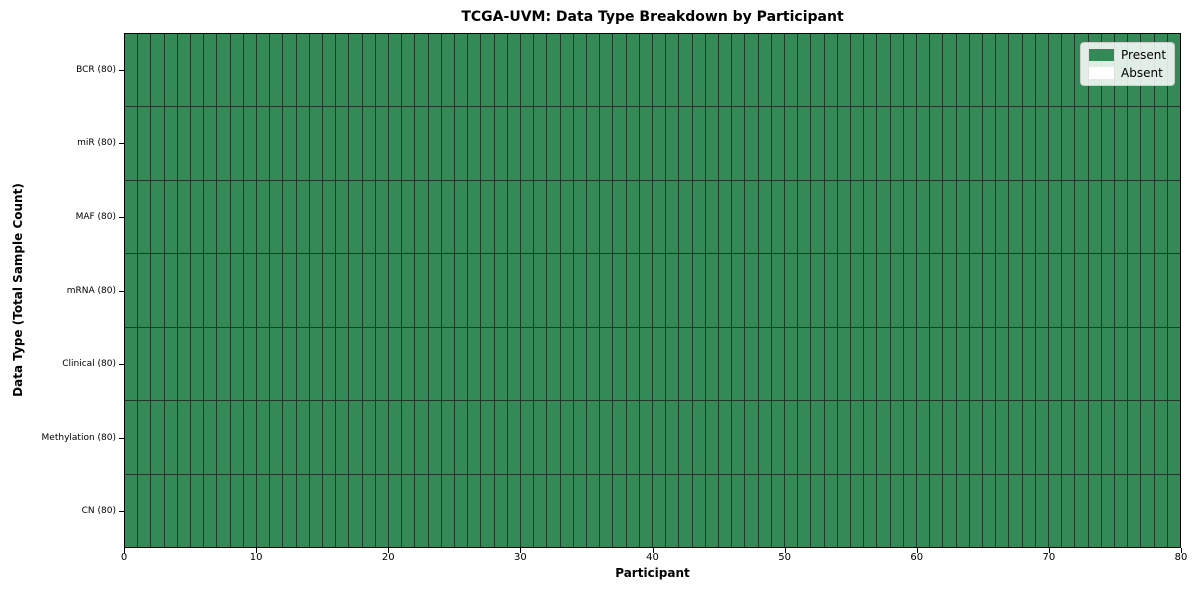  Describe the element at coordinates (1127, 73) in the screenshot. I see `legend-item-absent: Absent` at that location.